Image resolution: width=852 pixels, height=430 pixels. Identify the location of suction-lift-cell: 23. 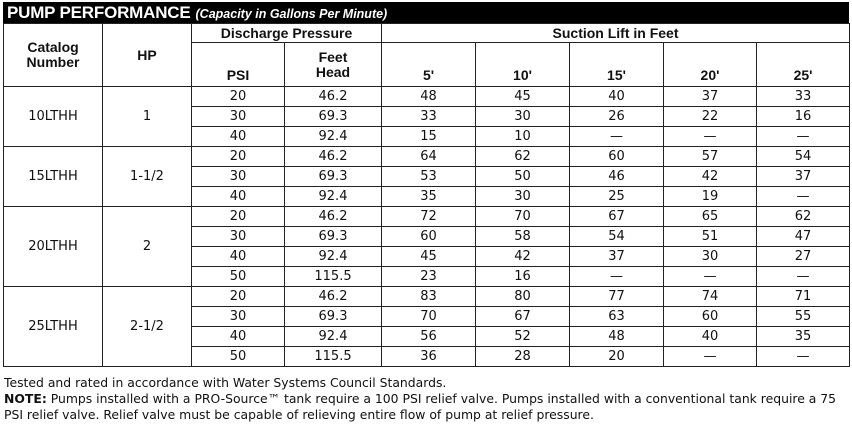
(428, 276).